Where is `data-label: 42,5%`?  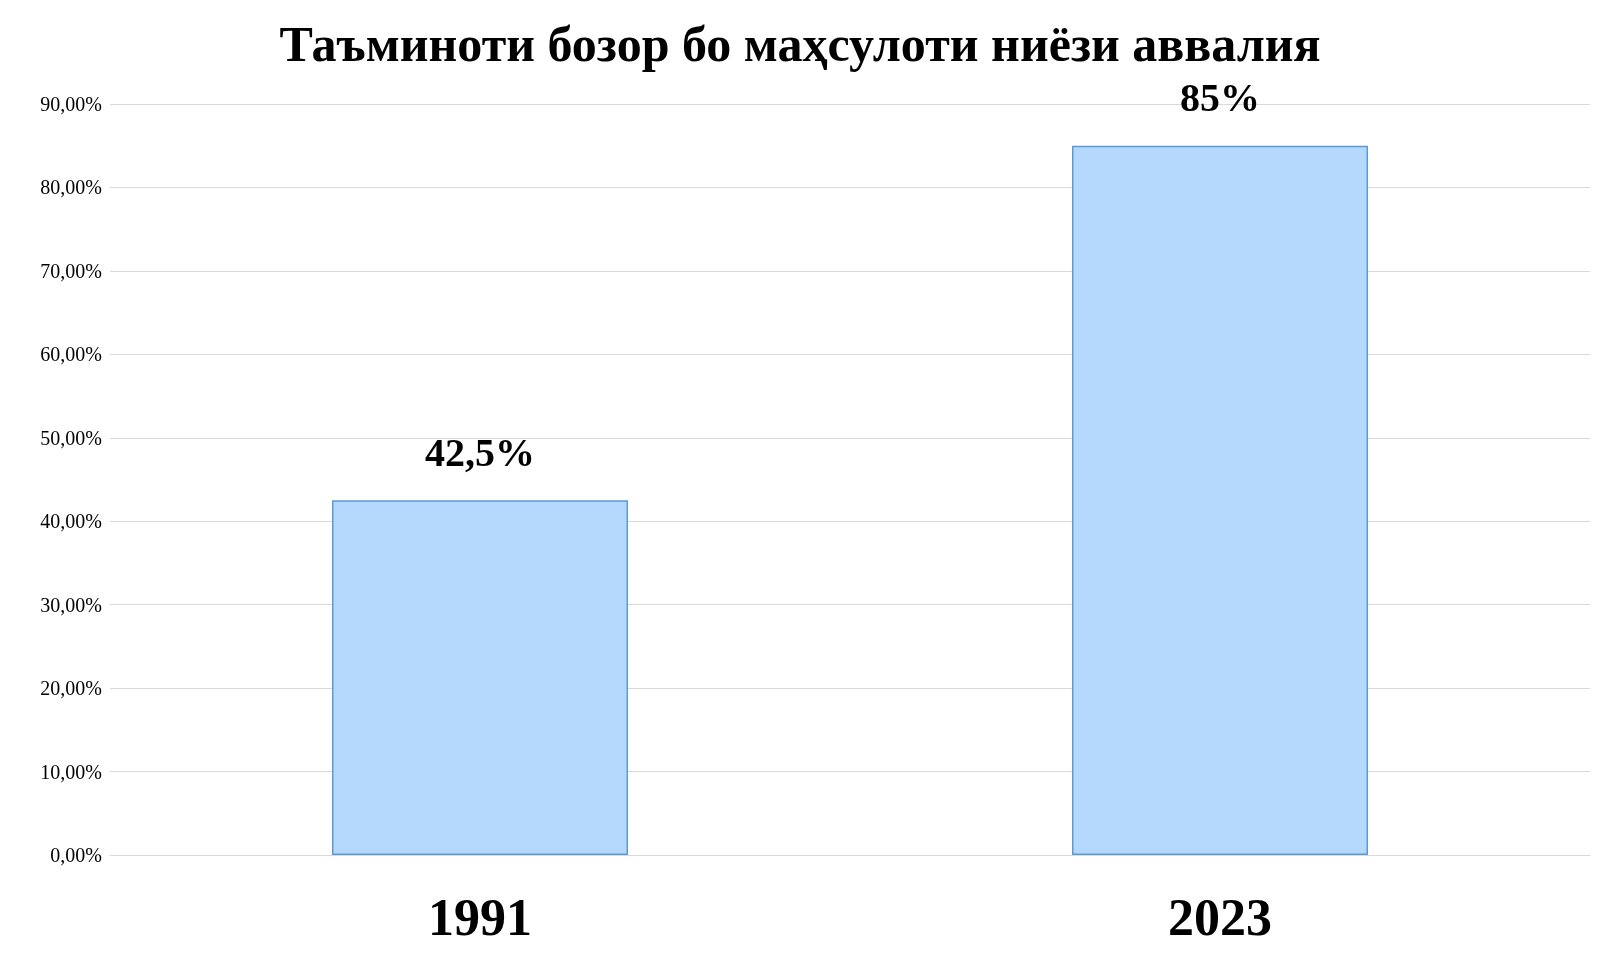 data-label: 42,5% is located at coordinates (480, 452).